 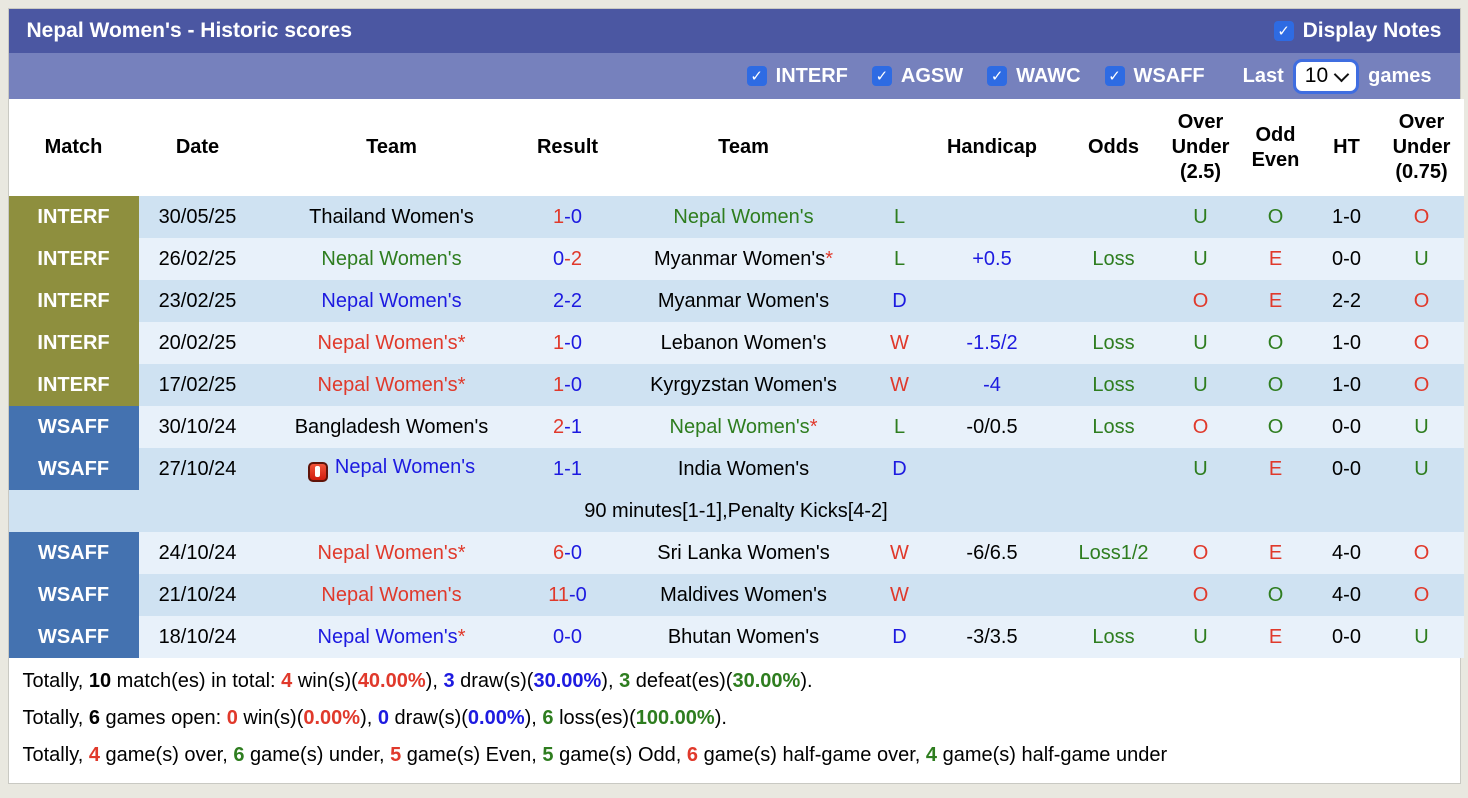 I want to click on last-games-select: 10, so click(x=1326, y=76).